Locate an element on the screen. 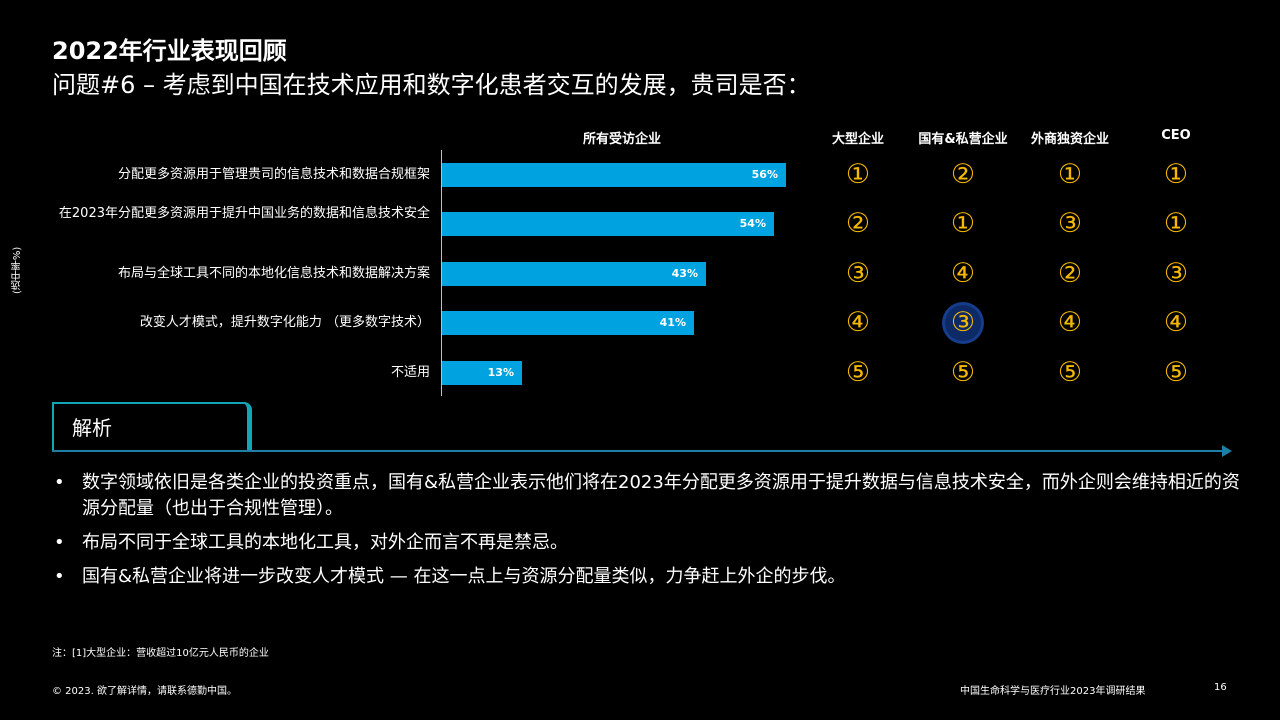 This screenshot has height=720, width=1280. column-header-foreign: 外商独资企业 is located at coordinates (1069, 139).